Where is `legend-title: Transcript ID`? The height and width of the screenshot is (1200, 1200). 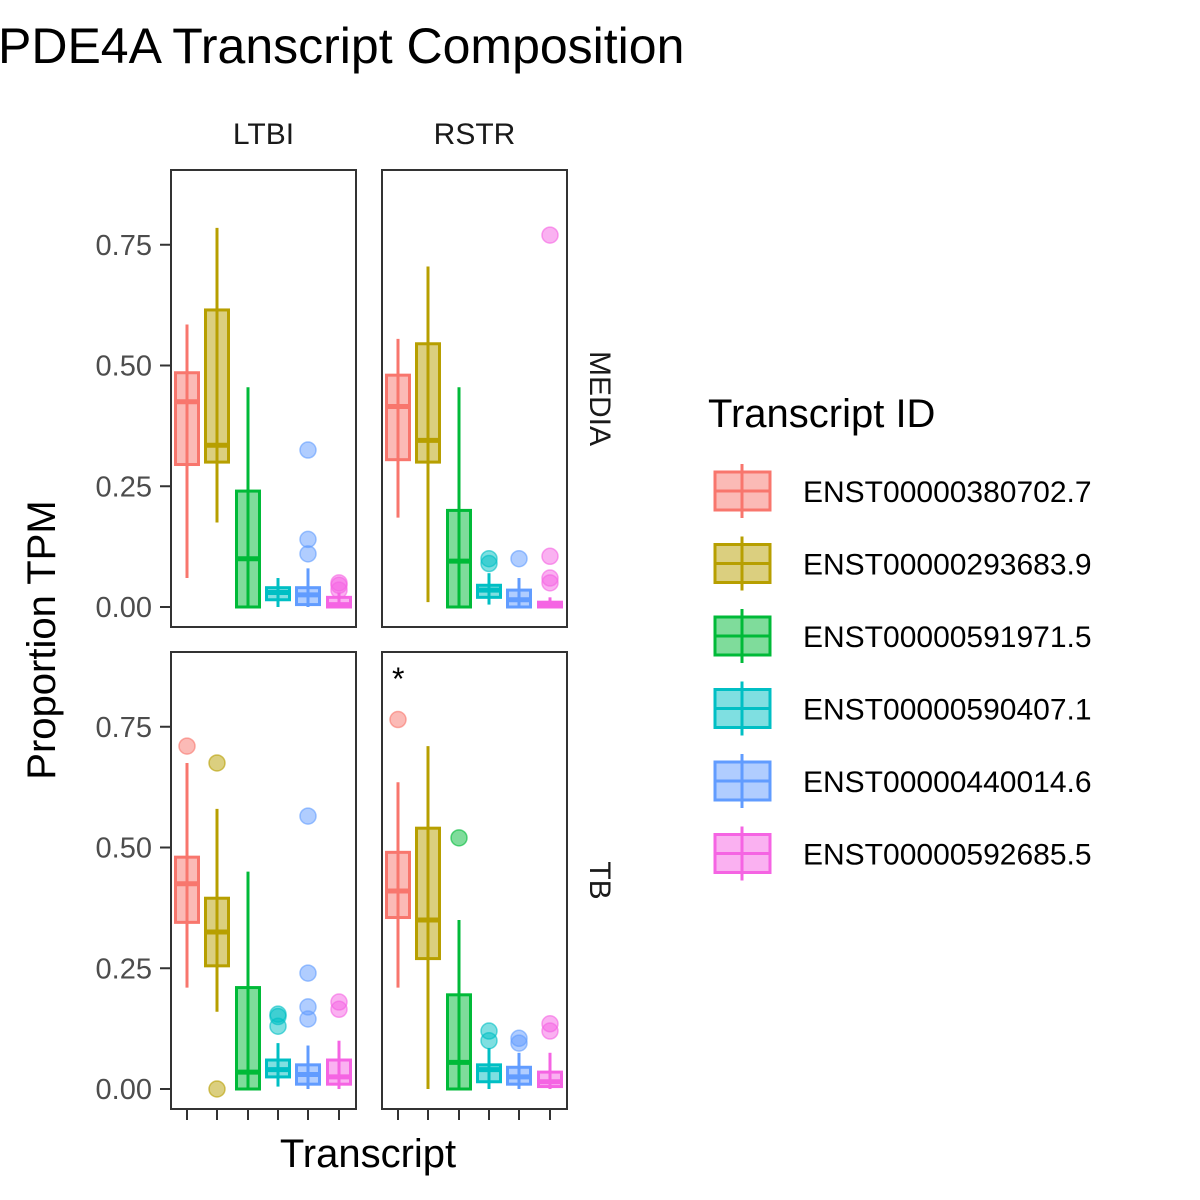
legend-title: Transcript ID is located at coordinates (821, 414).